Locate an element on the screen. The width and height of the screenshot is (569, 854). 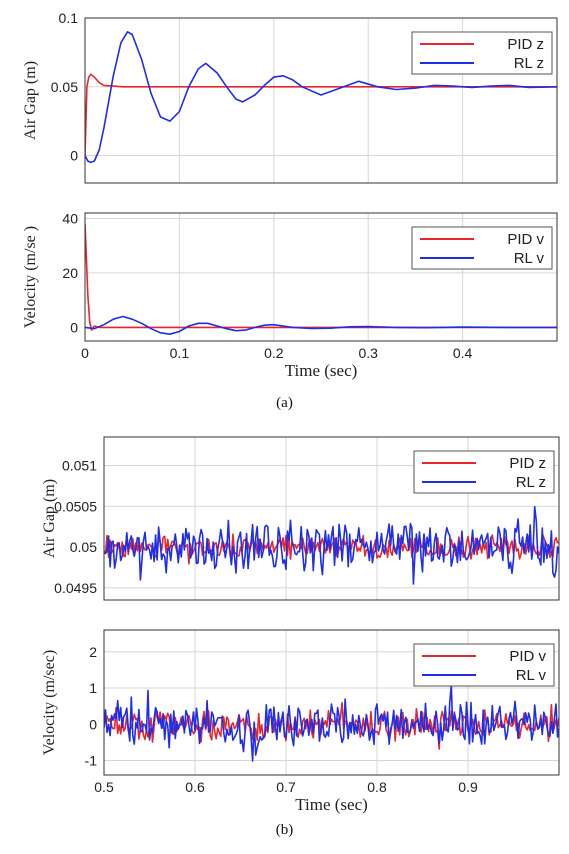
b-velocity-xtick-label: 0.6 is located at coordinates (195, 787).